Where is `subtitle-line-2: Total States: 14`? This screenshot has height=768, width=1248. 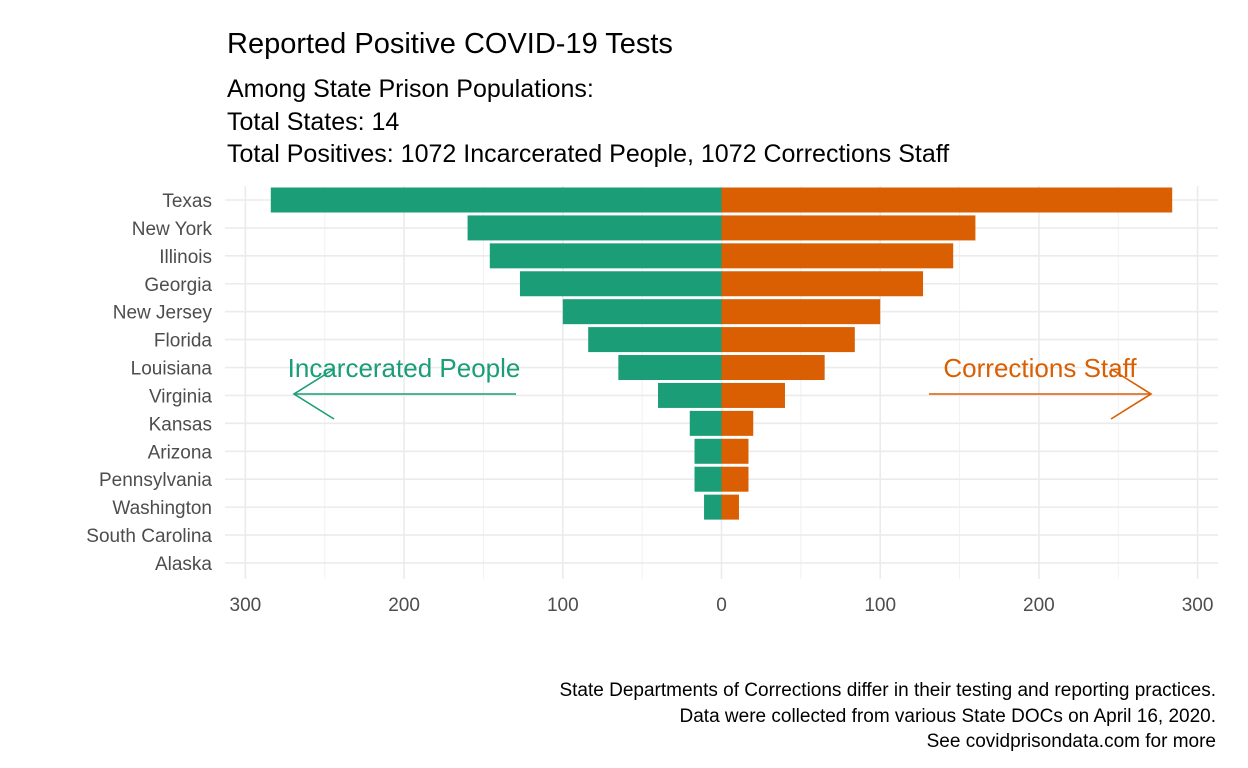
subtitle-line-2: Total States: 14 is located at coordinates (313, 122).